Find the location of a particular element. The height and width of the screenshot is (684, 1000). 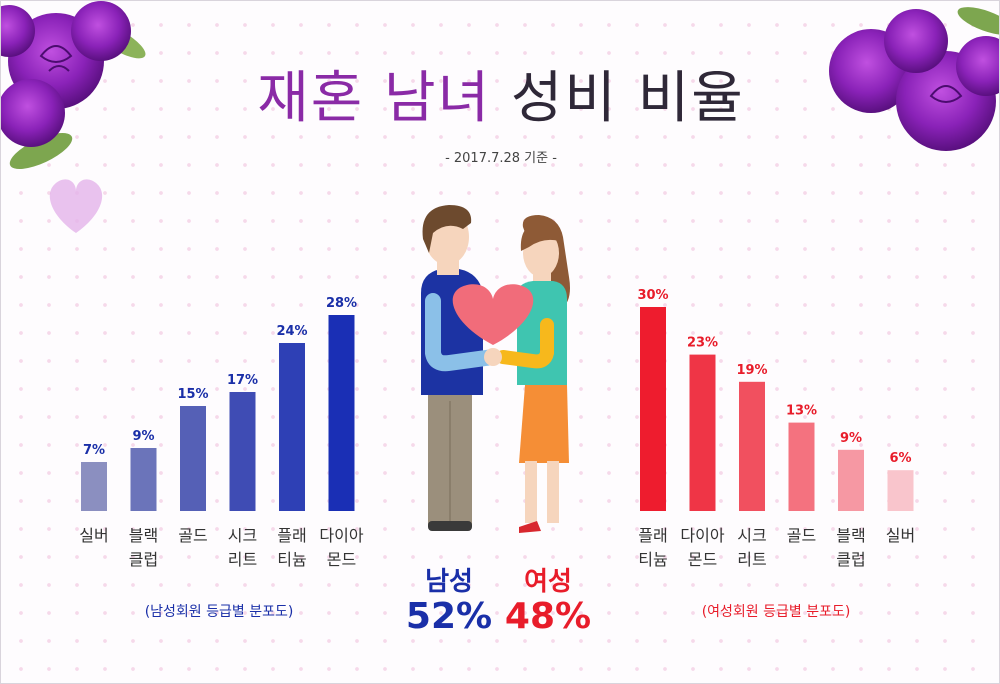

male-ratio: 남성 52% is located at coordinates (449, 598).